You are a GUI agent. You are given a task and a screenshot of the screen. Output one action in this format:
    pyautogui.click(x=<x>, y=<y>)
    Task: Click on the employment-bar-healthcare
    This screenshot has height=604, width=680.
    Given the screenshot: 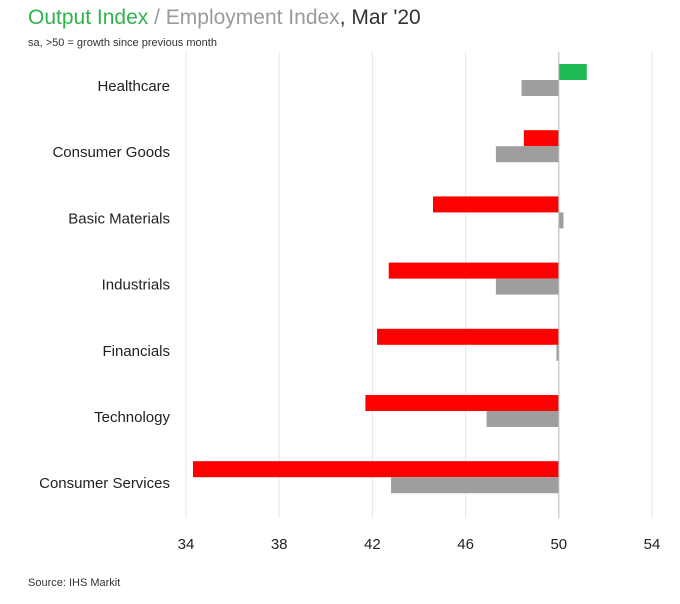 What is the action you would take?
    pyautogui.click(x=540, y=88)
    